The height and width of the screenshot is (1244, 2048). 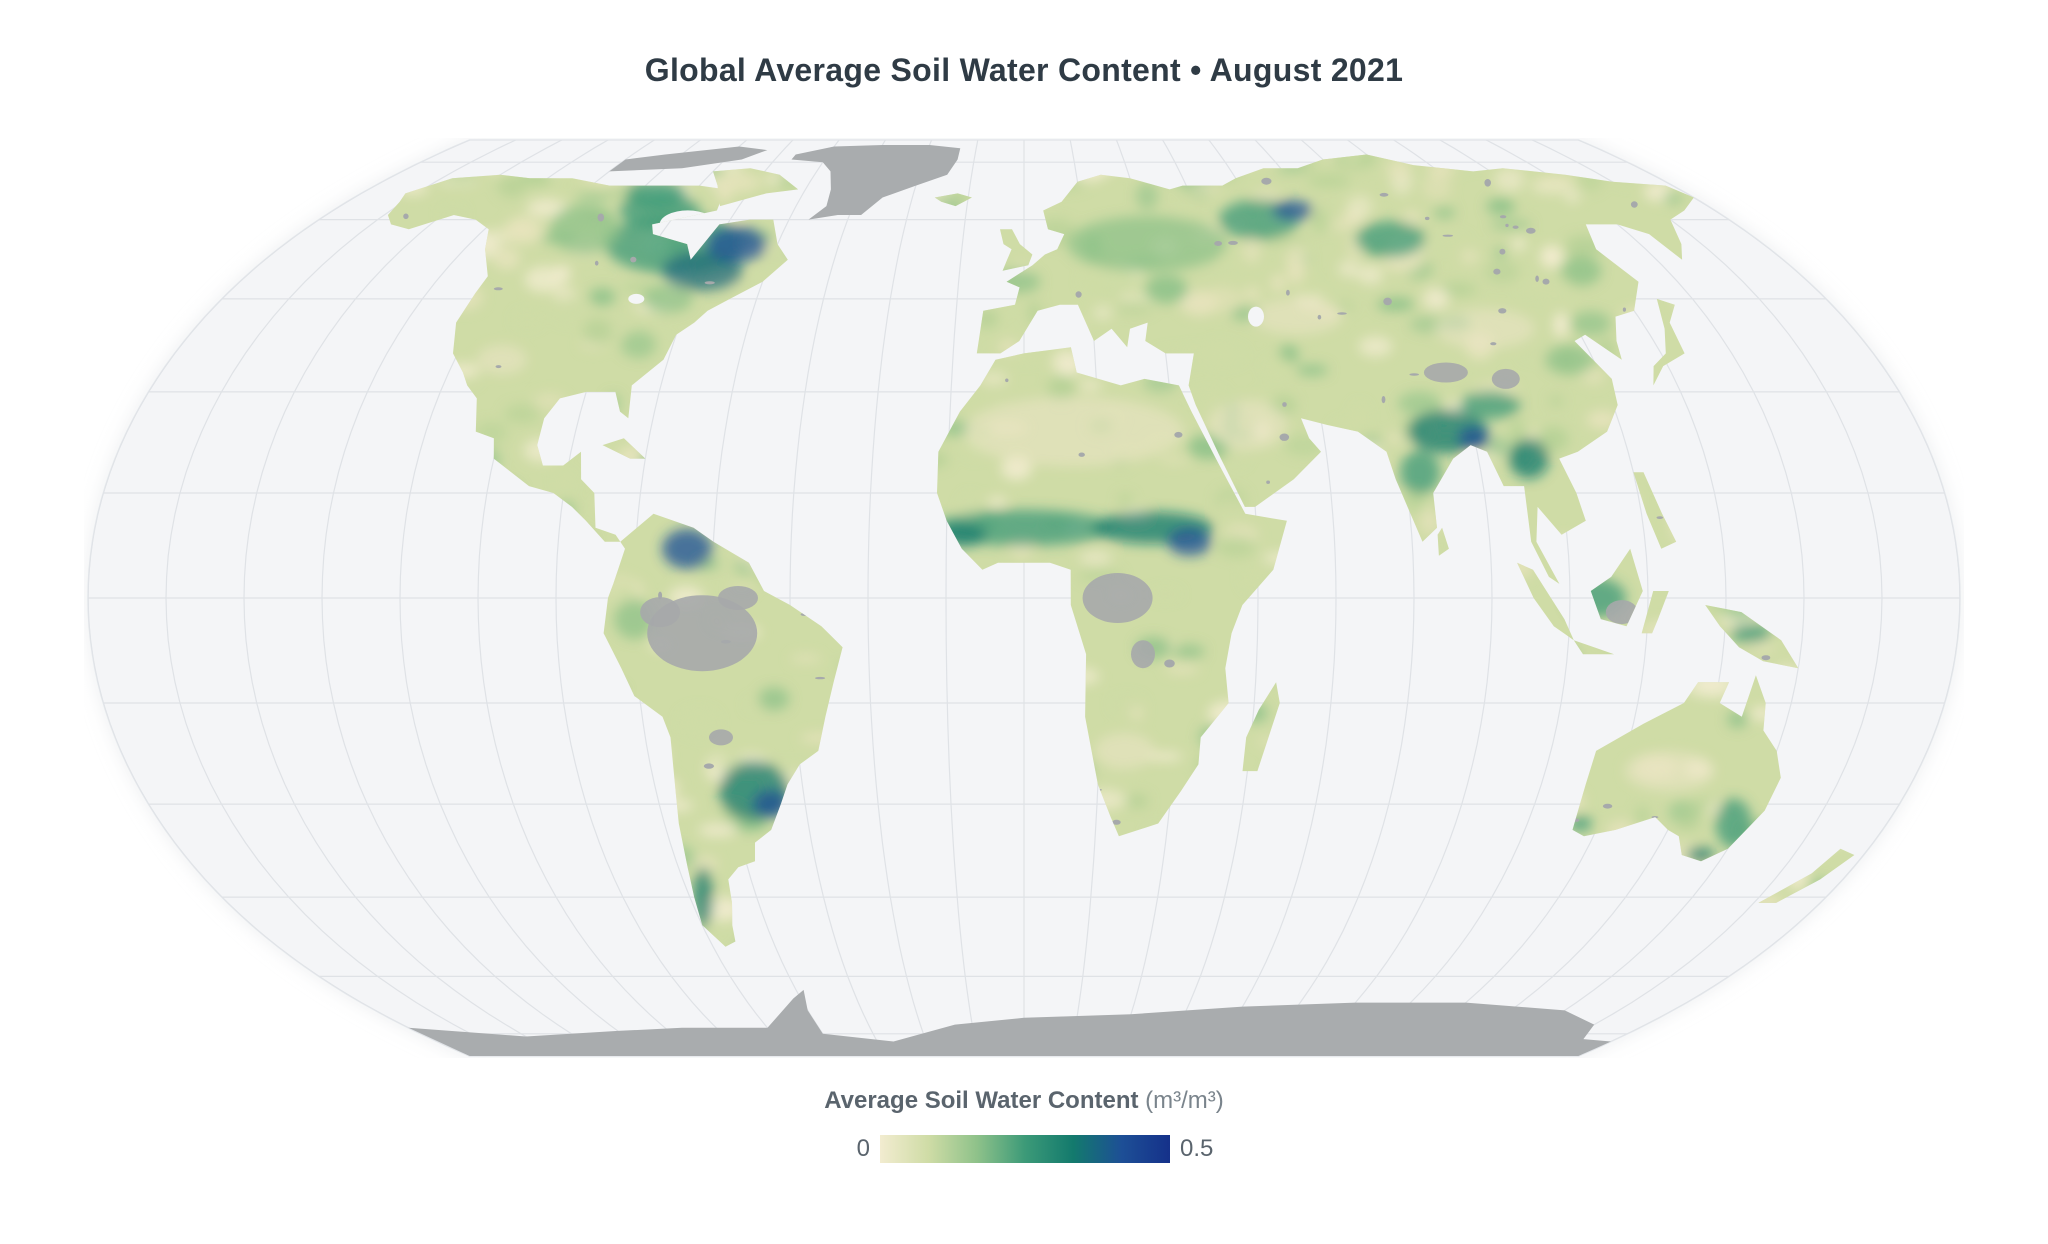 I want to click on color-legend: 0 0.5, so click(x=1024, y=1150).